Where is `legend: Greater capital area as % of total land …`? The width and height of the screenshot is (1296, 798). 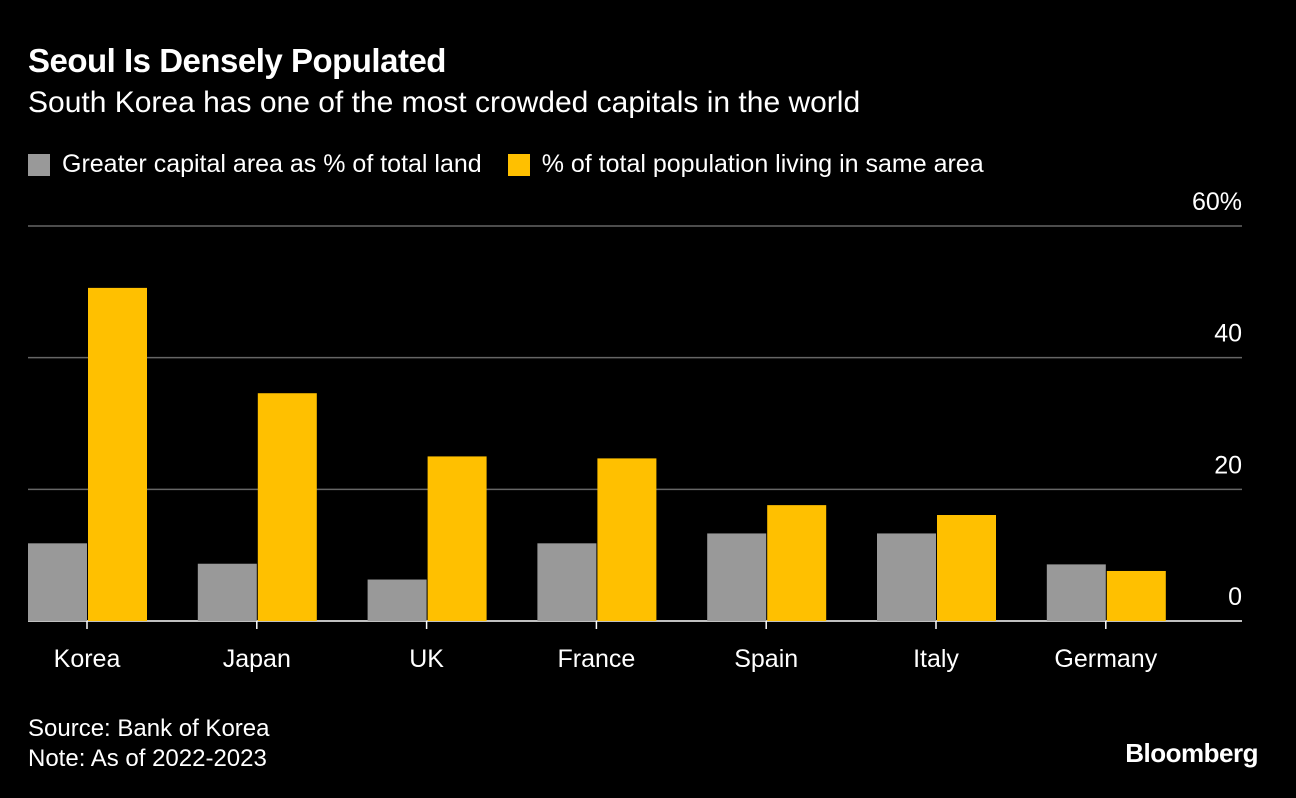
legend: Greater capital area as % of total land … is located at coordinates (519, 164).